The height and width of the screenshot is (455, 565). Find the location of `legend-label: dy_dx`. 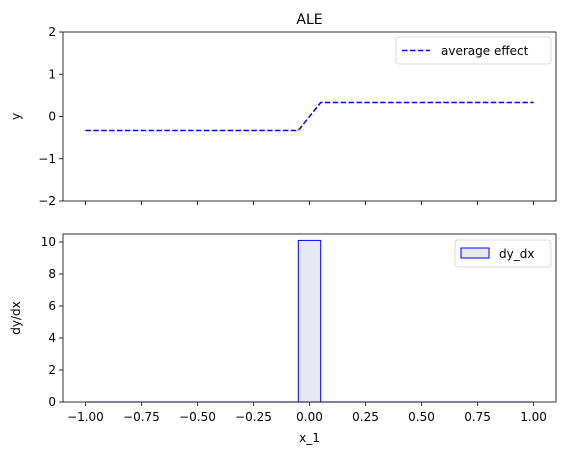

legend-label: dy_dx is located at coordinates (516, 254).